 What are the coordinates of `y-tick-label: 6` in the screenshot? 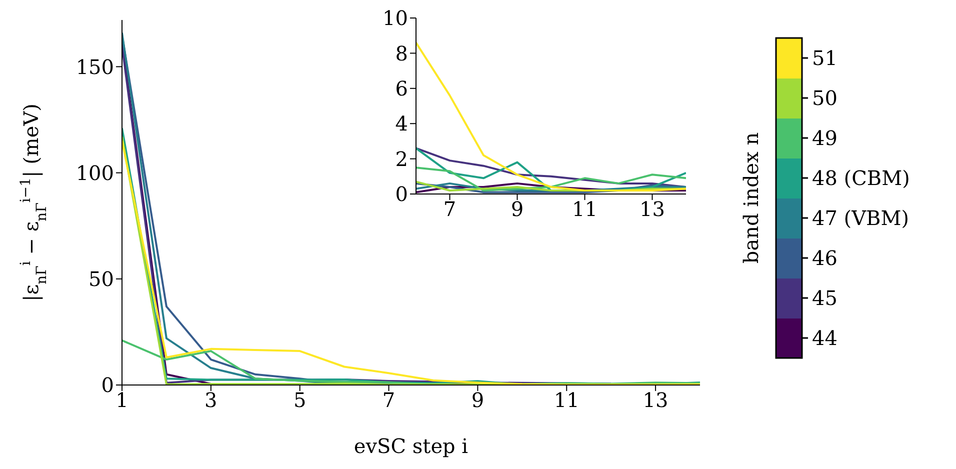 It's located at (401, 88).